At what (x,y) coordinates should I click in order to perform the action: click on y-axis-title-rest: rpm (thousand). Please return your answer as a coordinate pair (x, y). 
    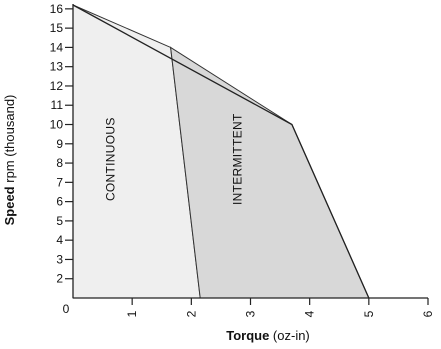
    Looking at the image, I should click on (9, 141).